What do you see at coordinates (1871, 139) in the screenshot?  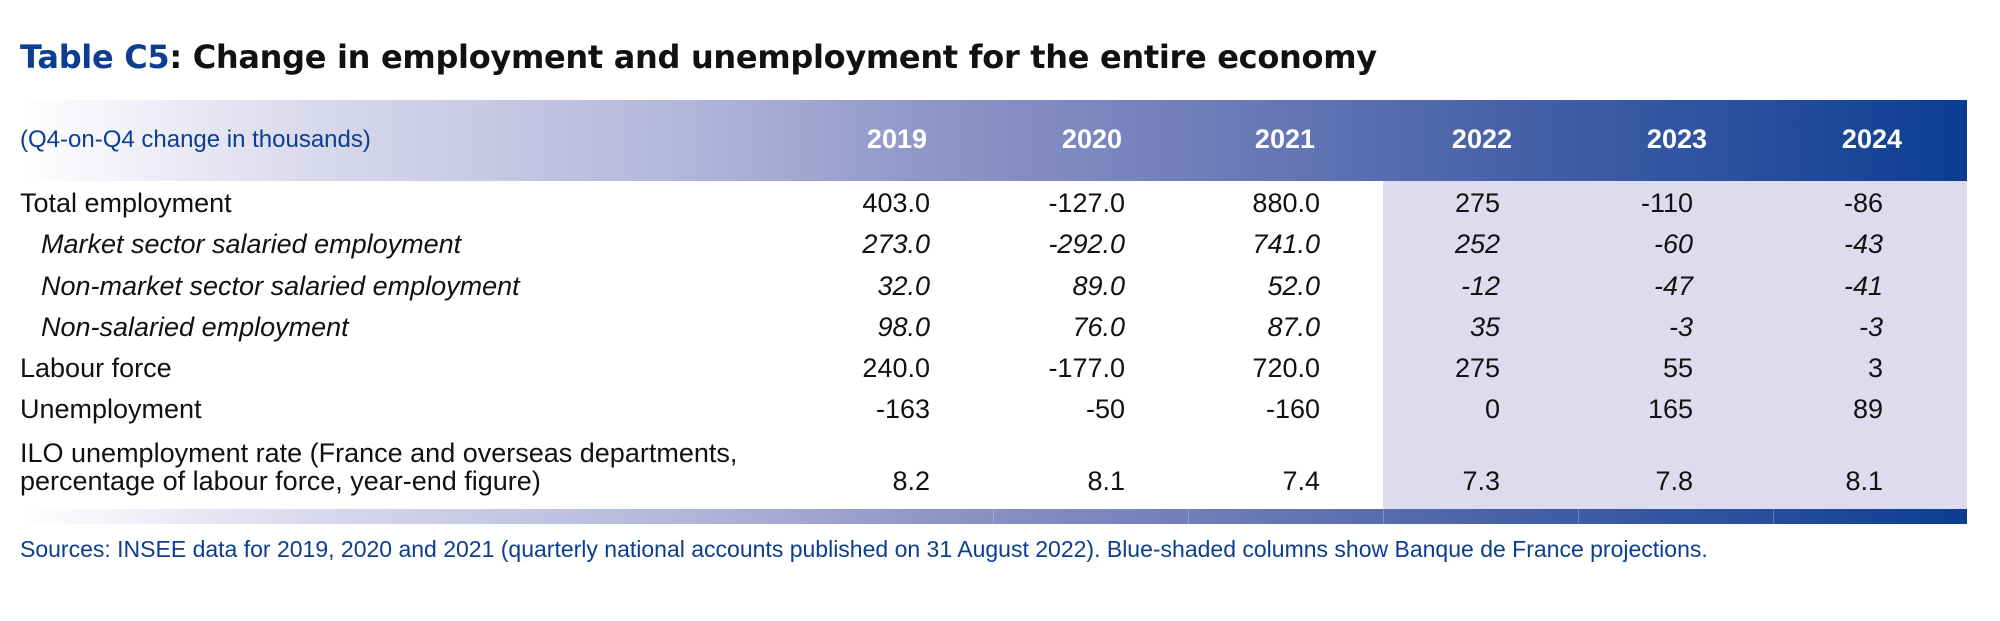 I see `column-header-2024: 2024` at bounding box center [1871, 139].